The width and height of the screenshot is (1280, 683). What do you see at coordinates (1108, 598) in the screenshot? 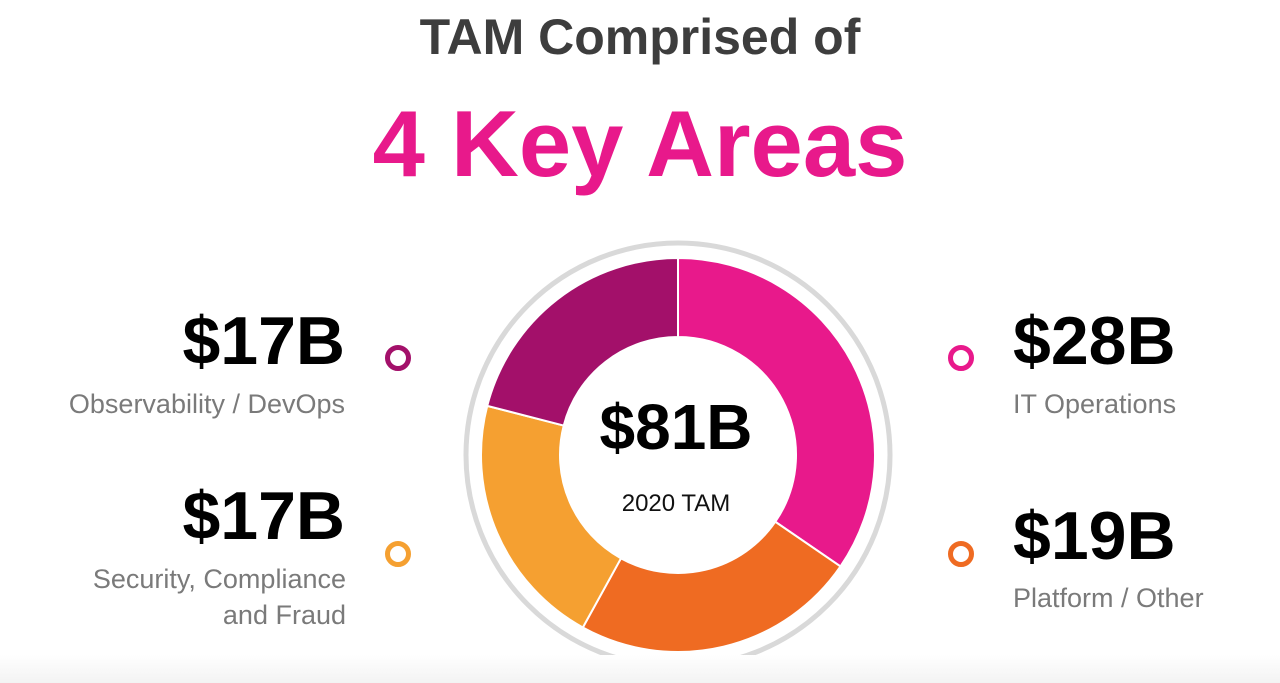
I see `platform-other-label: Platform / Other` at bounding box center [1108, 598].